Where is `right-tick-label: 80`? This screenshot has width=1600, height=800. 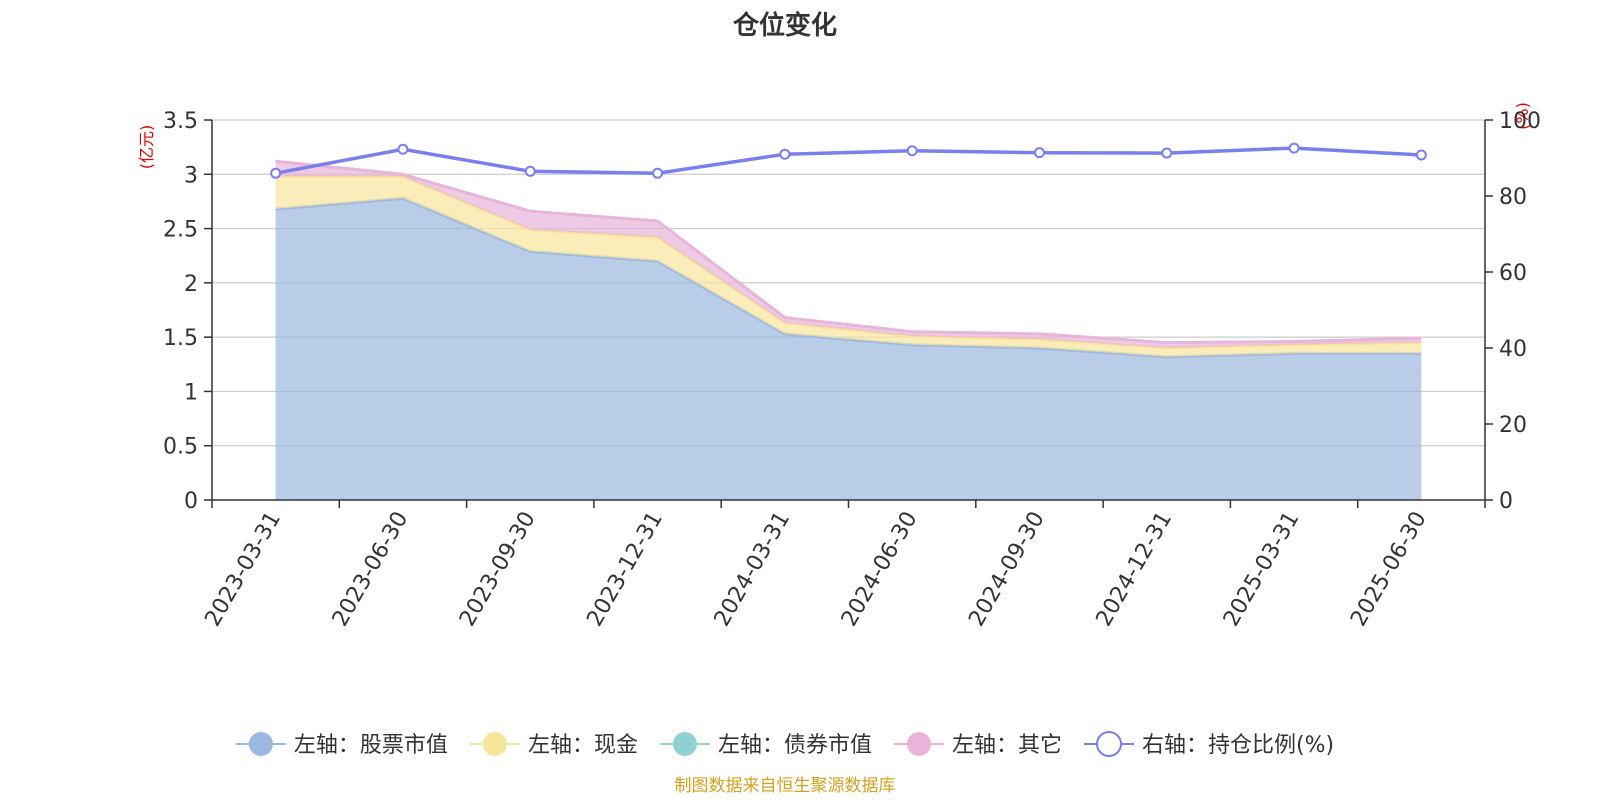 right-tick-label: 80 is located at coordinates (1513, 197).